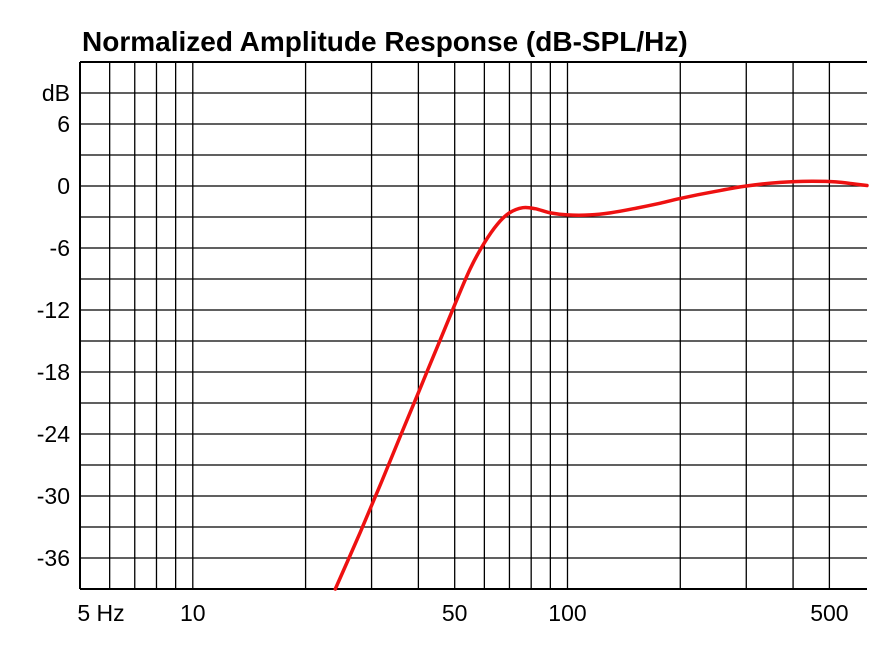 The height and width of the screenshot is (651, 896). What do you see at coordinates (829, 613) in the screenshot?
I see `x-tick-label: 500` at bounding box center [829, 613].